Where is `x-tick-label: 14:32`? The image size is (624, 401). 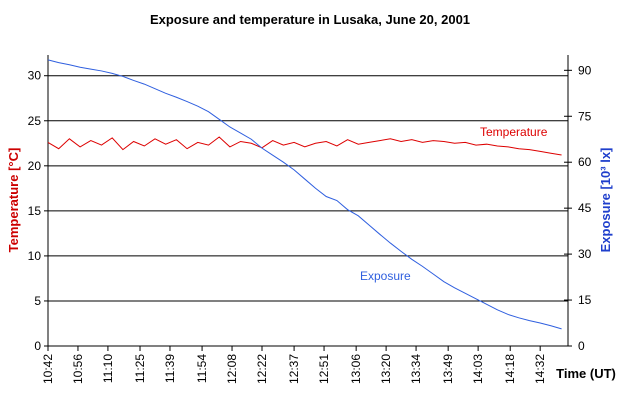 x-tick-label: 14:32 is located at coordinates (540, 369).